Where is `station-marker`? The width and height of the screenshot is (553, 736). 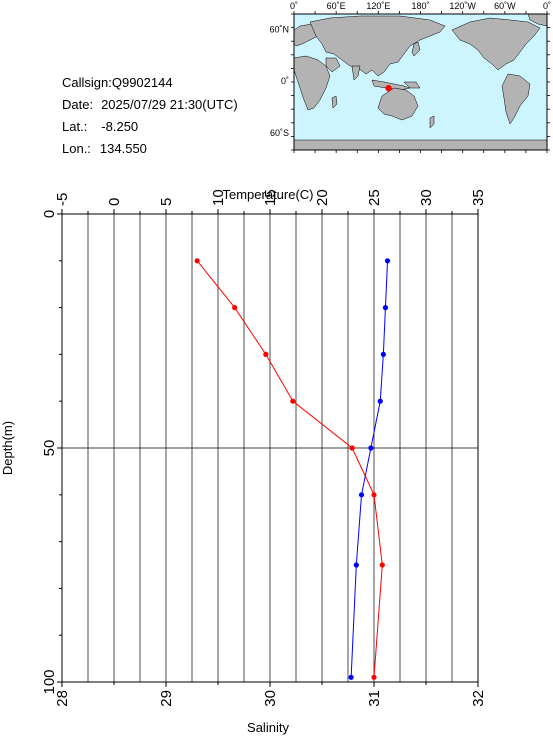
station-marker is located at coordinates (388, 88).